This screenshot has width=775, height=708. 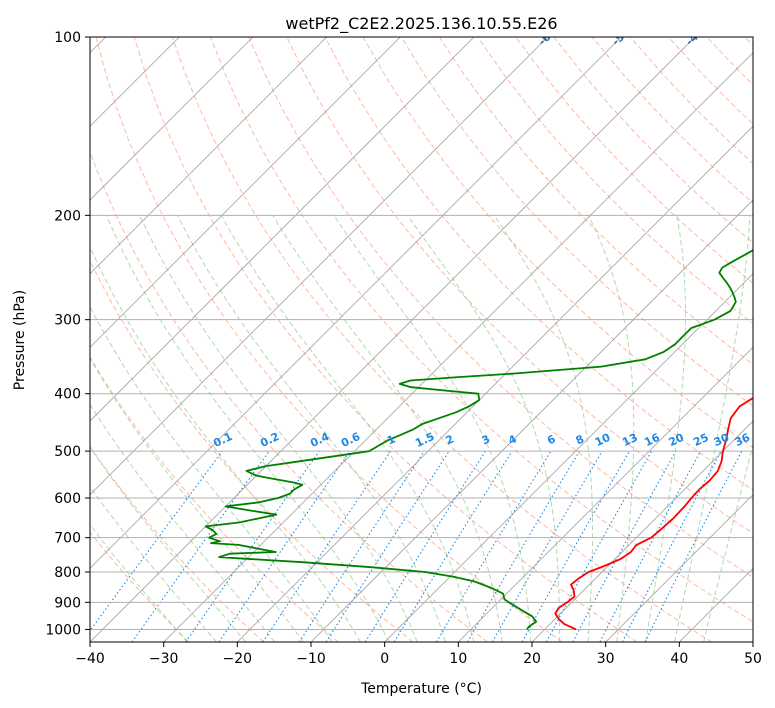 I want to click on y-tick-label: 200, so click(x=67, y=216).